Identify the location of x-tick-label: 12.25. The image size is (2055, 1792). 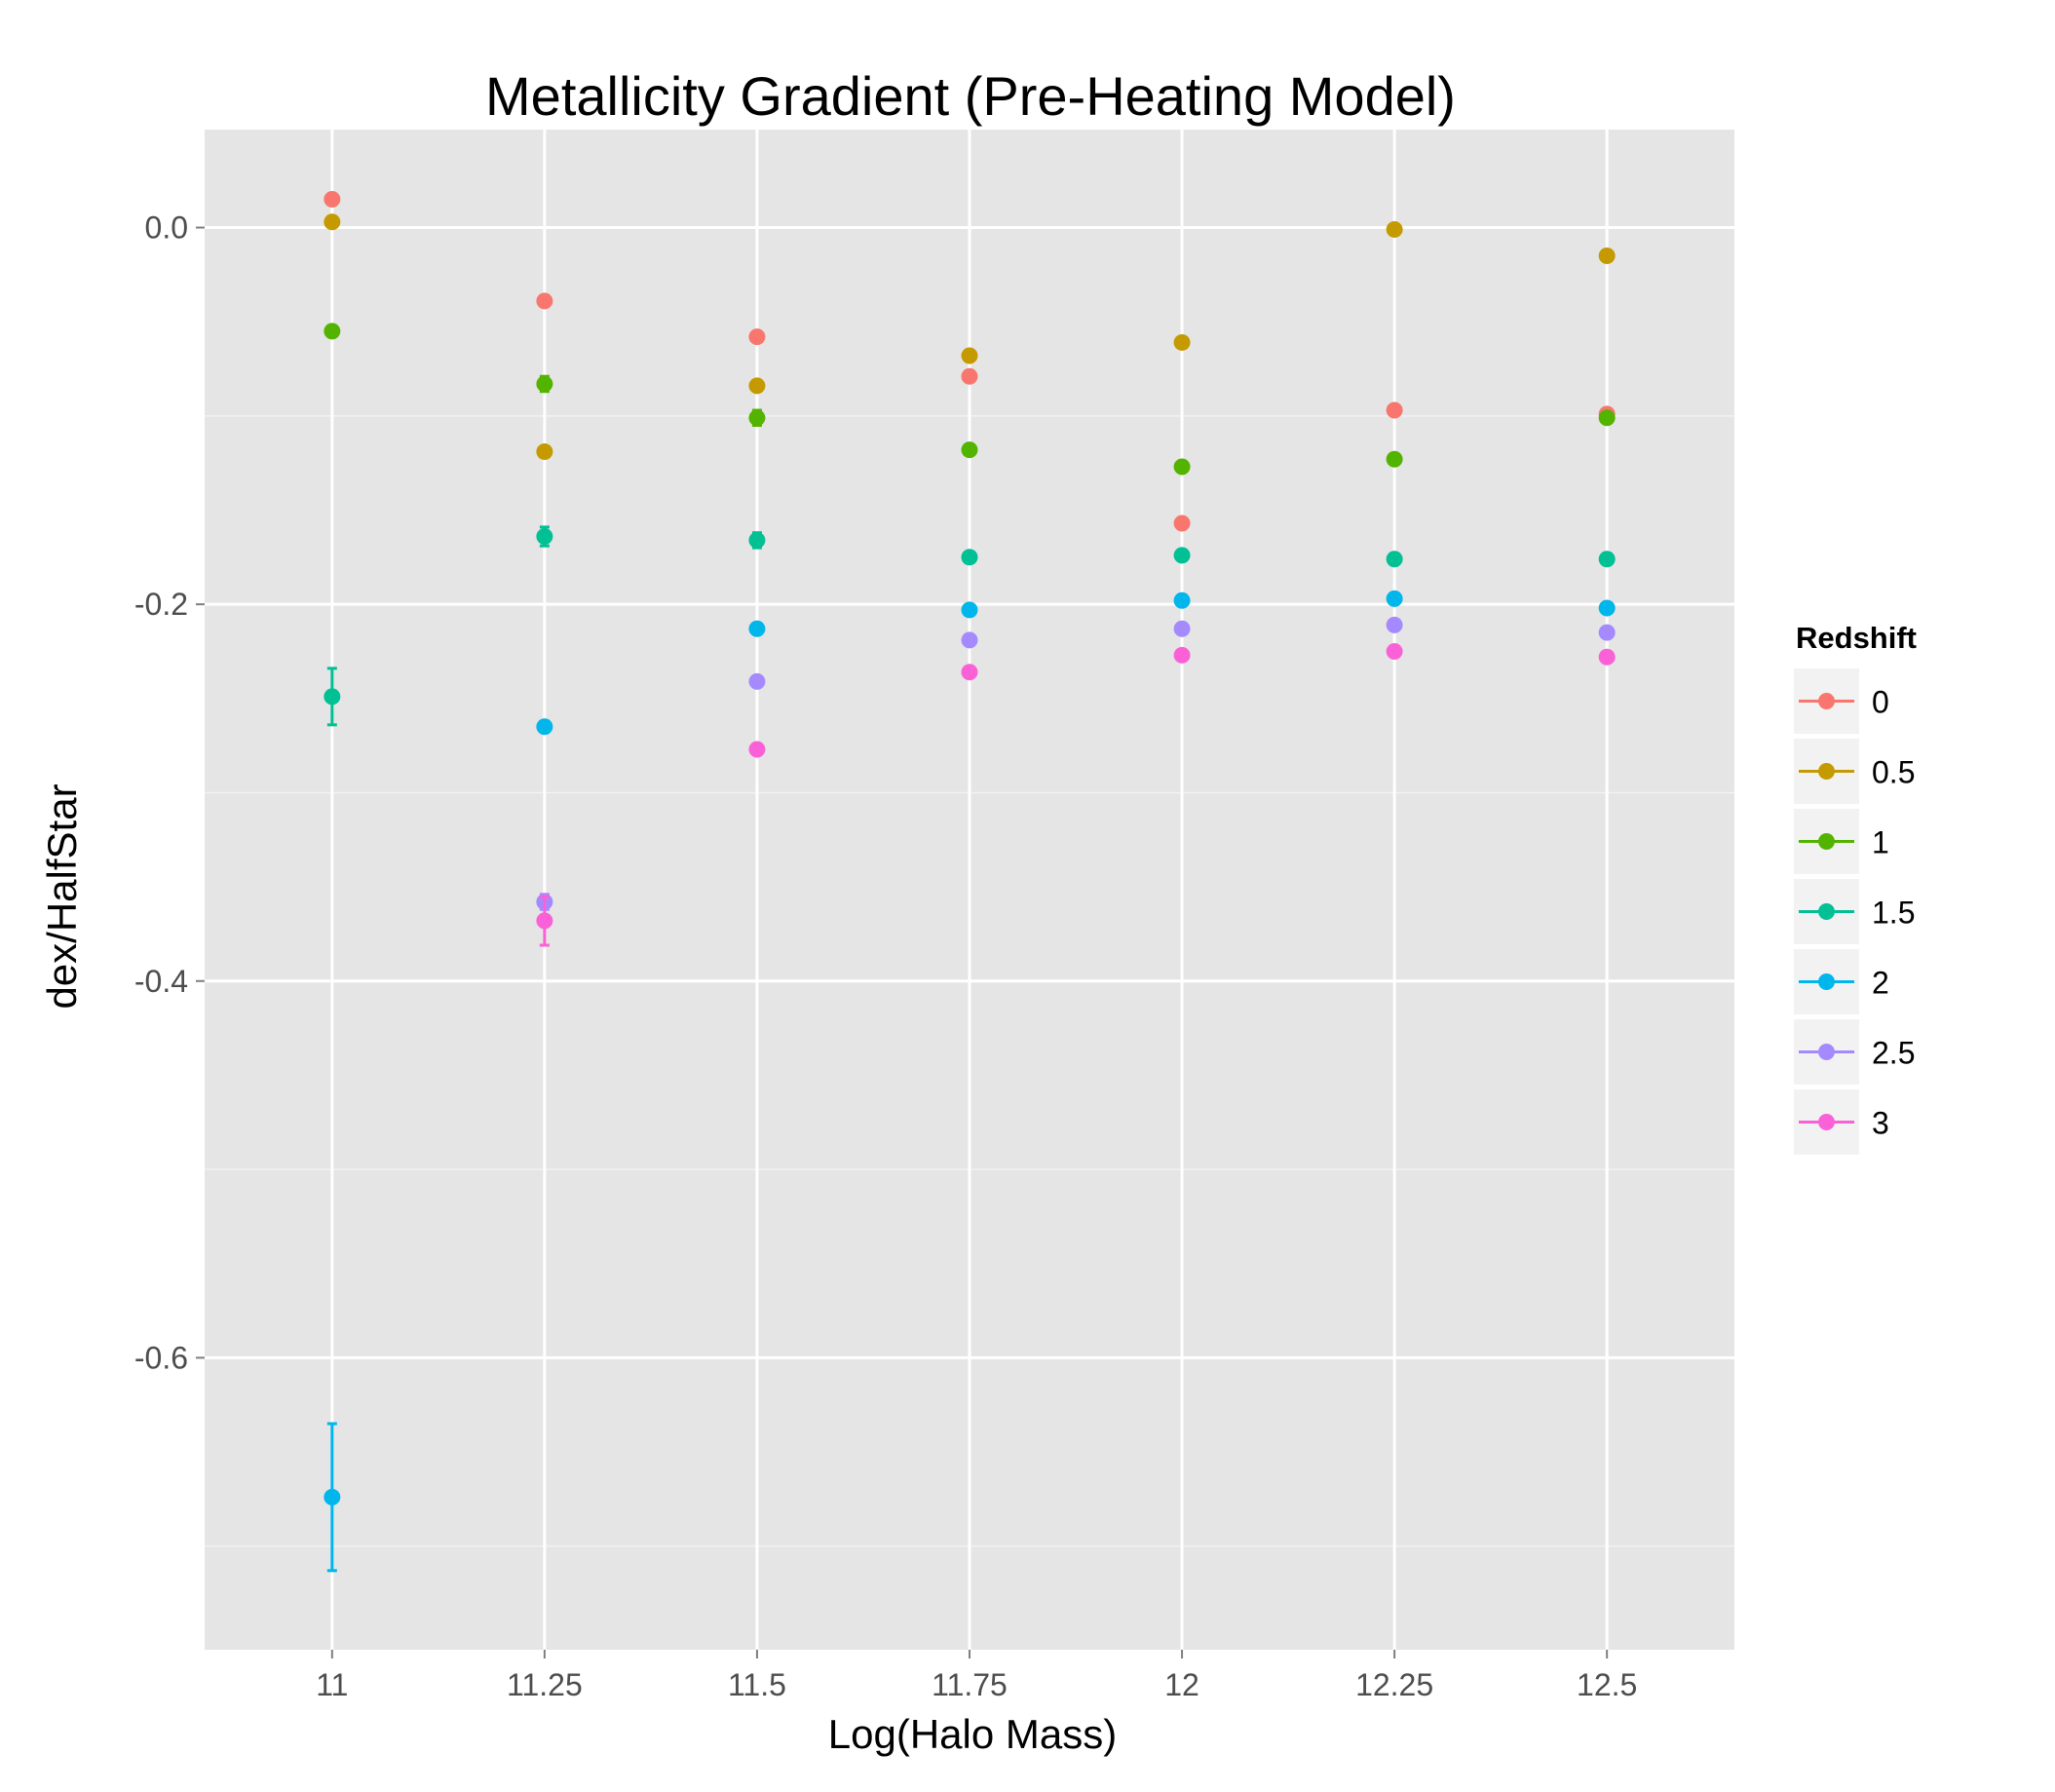
(1394, 1685).